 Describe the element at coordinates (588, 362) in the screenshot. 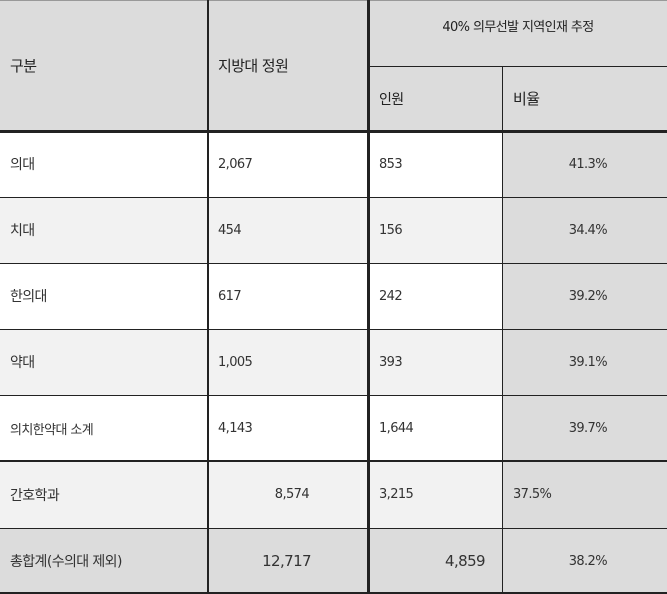

I see `row-ratio: 39.1%` at that location.